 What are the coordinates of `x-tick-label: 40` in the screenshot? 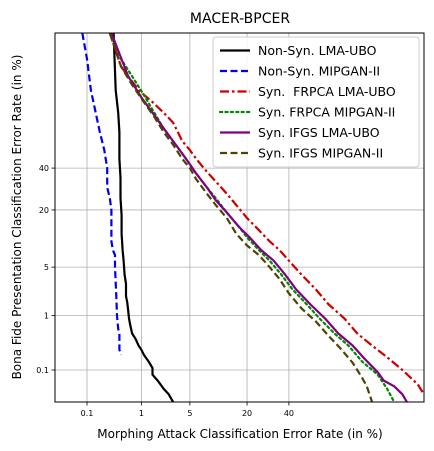 It's located at (289, 413).